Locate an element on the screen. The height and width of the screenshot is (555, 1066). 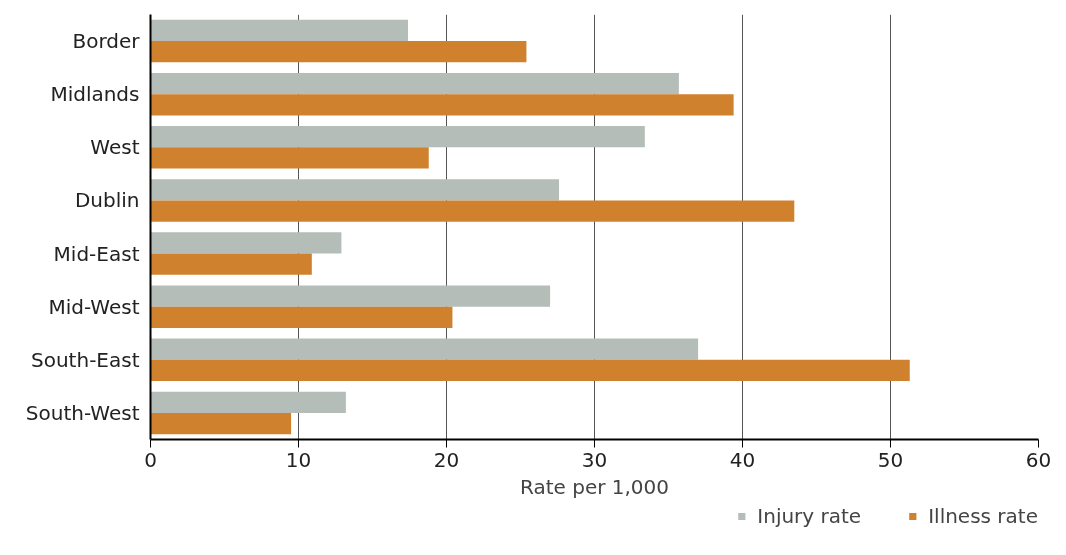
x-tick-label: 50 is located at coordinates (890, 459).